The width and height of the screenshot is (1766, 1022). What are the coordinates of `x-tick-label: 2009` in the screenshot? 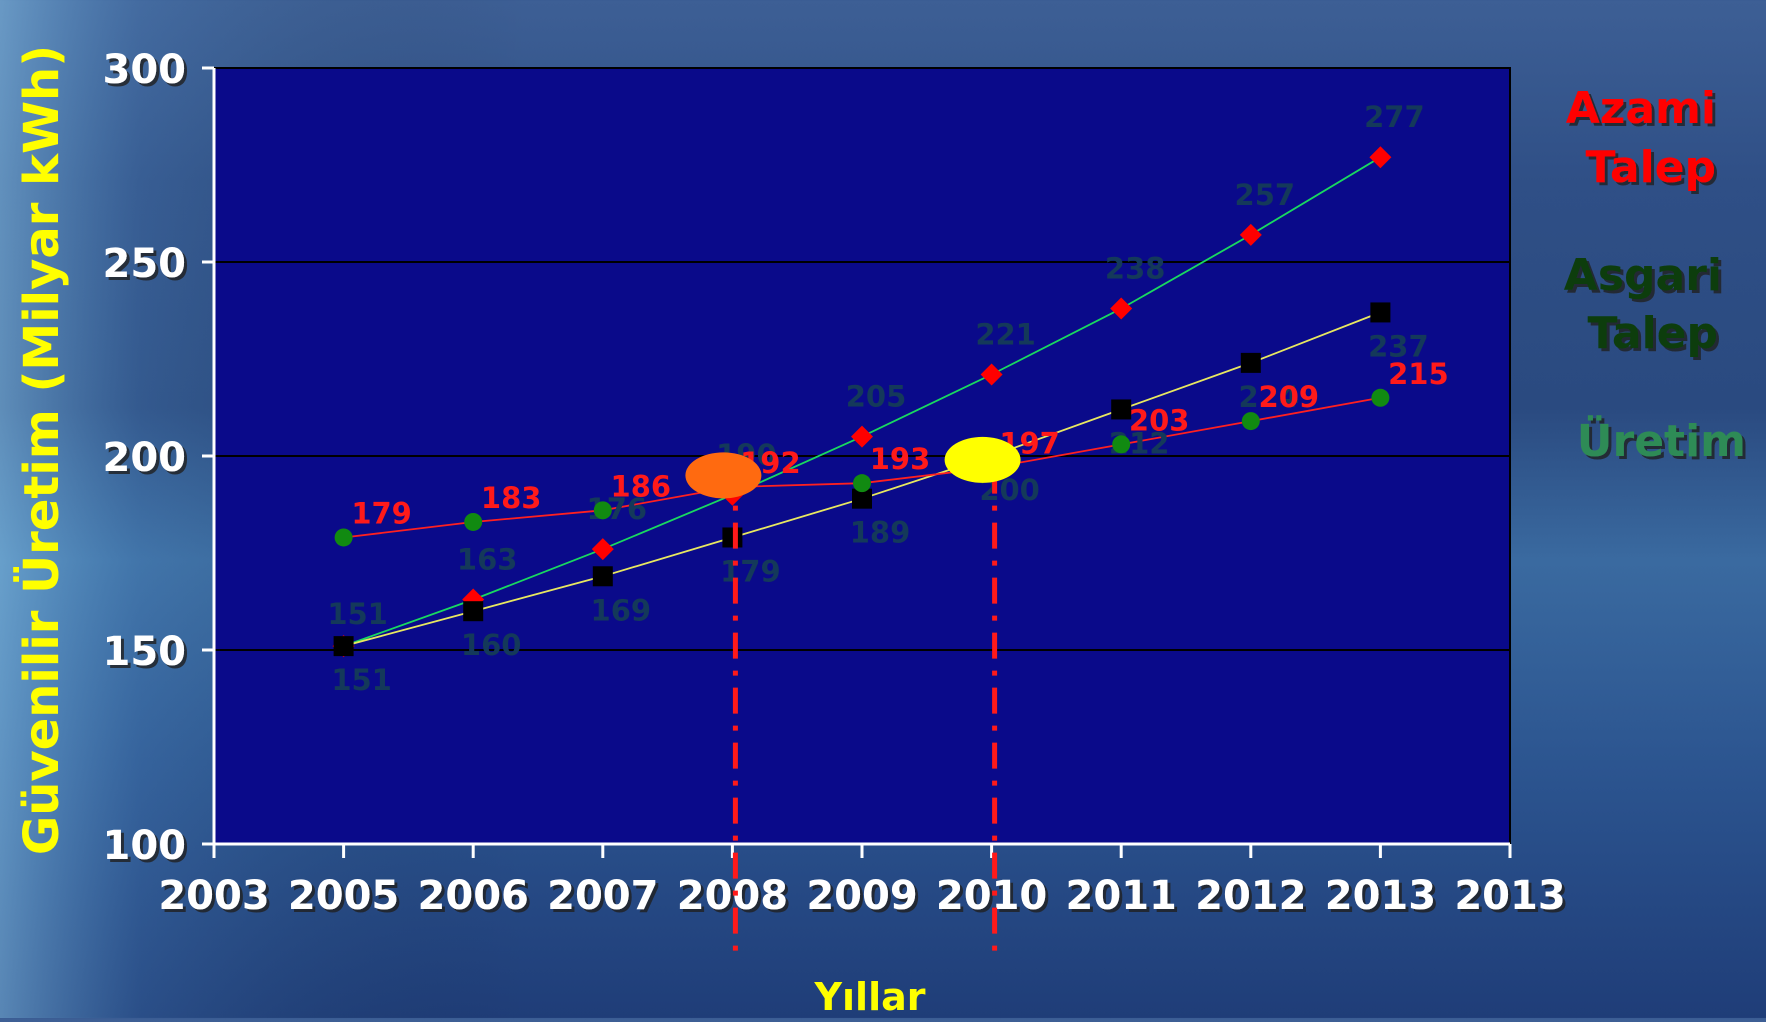 It's located at (861, 896).